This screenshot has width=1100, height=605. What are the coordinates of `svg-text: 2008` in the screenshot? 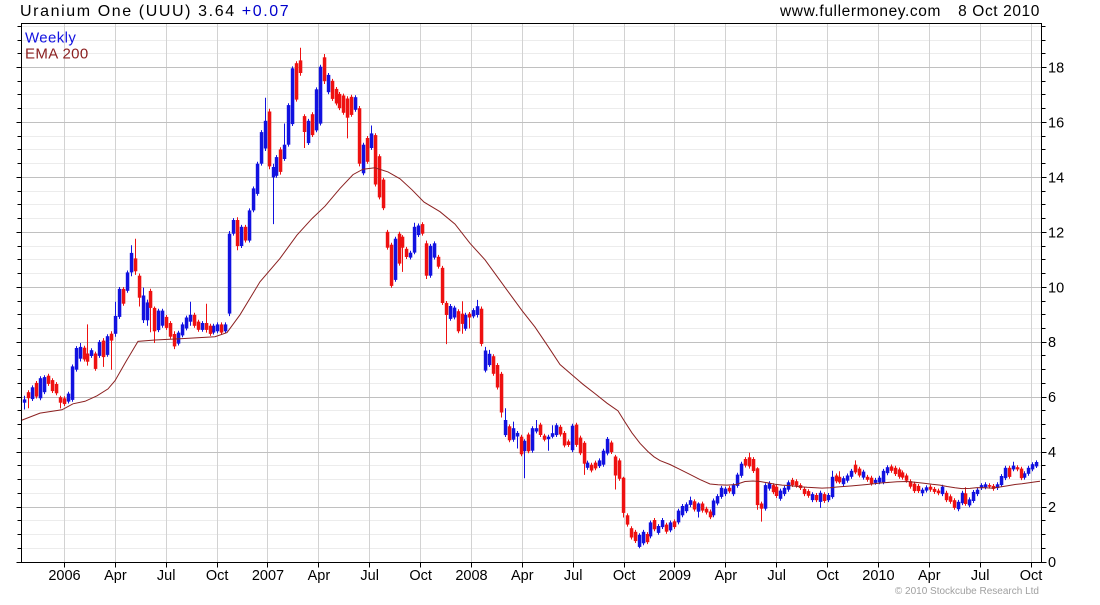 It's located at (471, 576).